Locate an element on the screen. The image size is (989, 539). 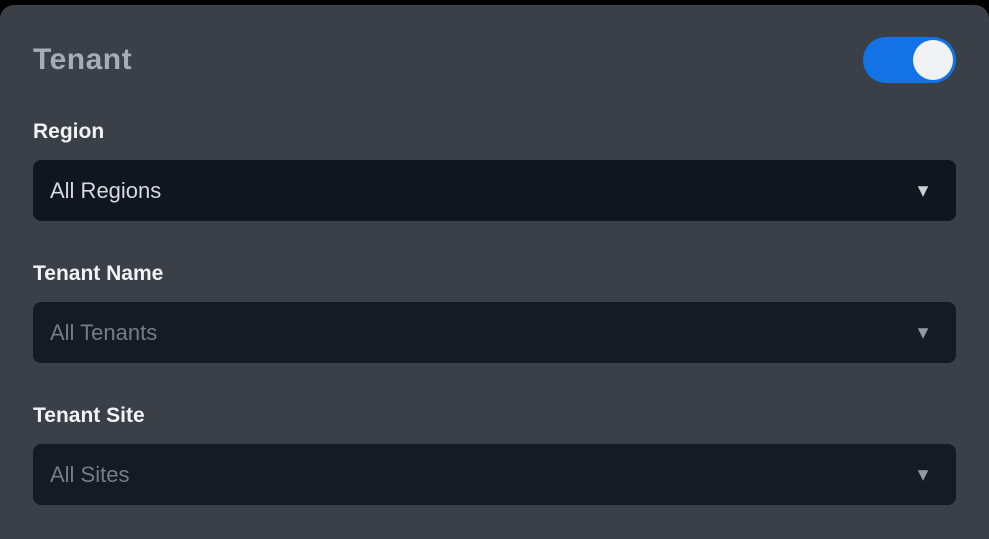
tenant-name-select-value: All Tenants is located at coordinates (104, 332).